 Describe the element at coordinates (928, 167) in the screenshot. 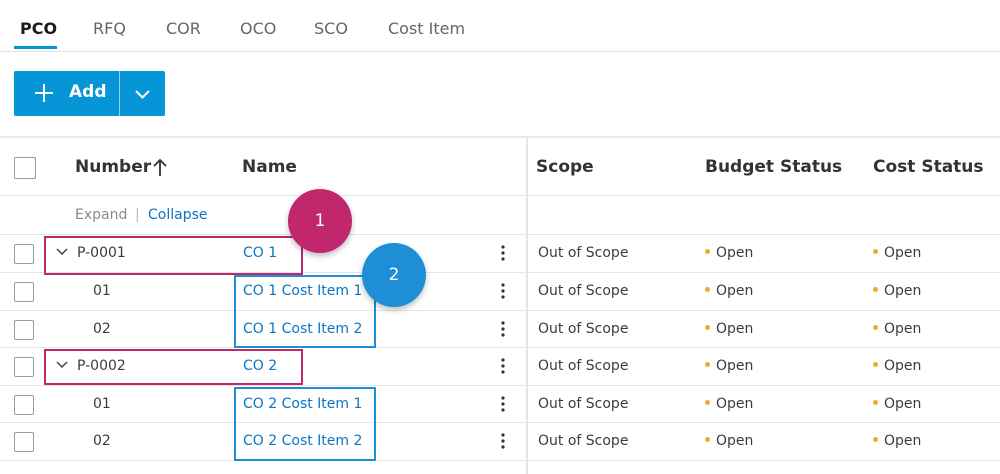

I see `column-header-cost-status: Cost Status` at that location.